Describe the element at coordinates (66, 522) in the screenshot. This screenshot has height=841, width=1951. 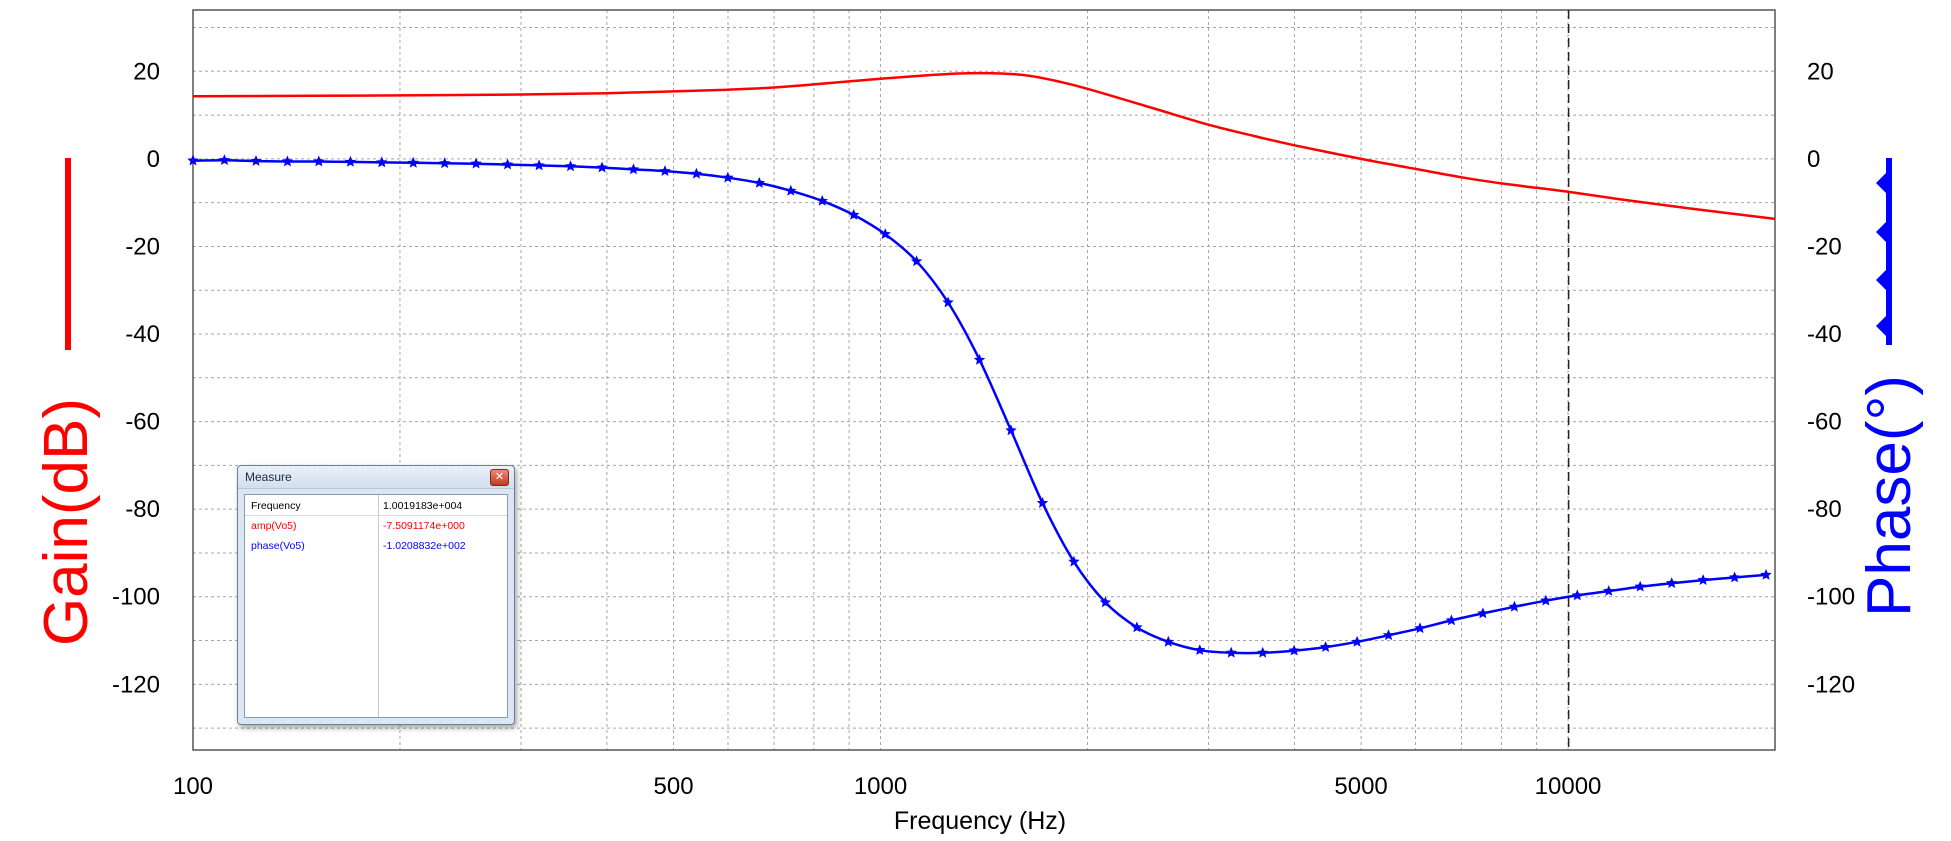
I see `y-axis-left-title: Gain(dB)` at that location.